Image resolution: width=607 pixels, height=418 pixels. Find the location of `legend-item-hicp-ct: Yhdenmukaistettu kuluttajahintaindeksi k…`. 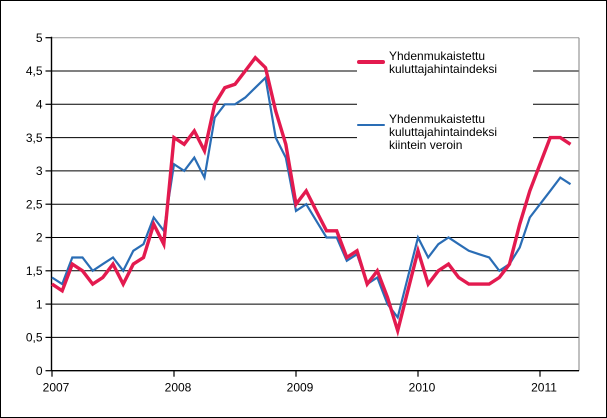

legend-item-hicp-ct: Yhdenmukaistettu kuluttajahintaindeksi k… is located at coordinates (445, 132).